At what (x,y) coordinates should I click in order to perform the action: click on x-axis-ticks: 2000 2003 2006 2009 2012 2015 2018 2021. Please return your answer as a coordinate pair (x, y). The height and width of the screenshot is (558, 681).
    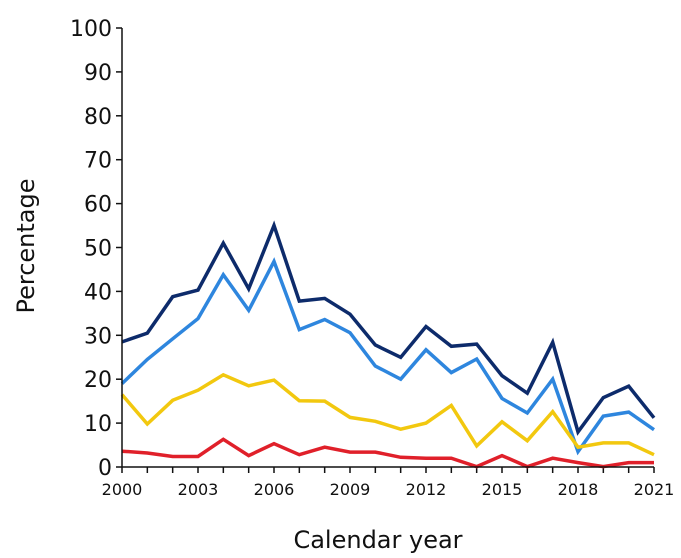
    Looking at the image, I should click on (388, 483).